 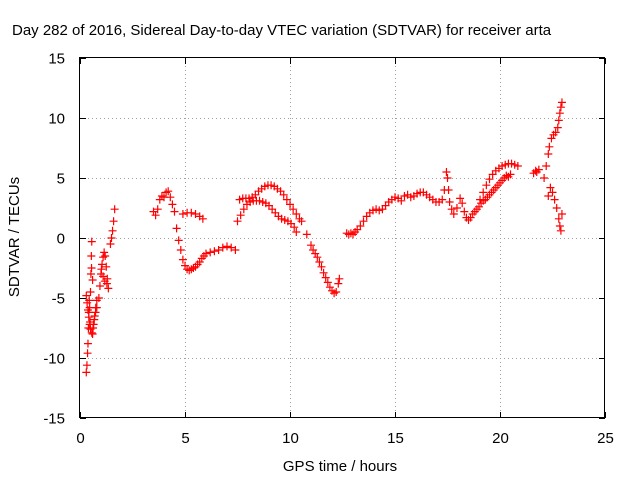 I want to click on x-tick-label: 20, so click(x=500, y=438).